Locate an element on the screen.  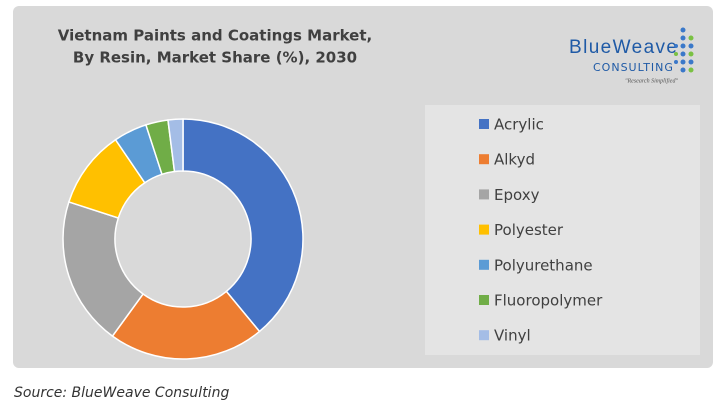
source: Source: BlueWeave Consulting is located at coordinates (121, 393).